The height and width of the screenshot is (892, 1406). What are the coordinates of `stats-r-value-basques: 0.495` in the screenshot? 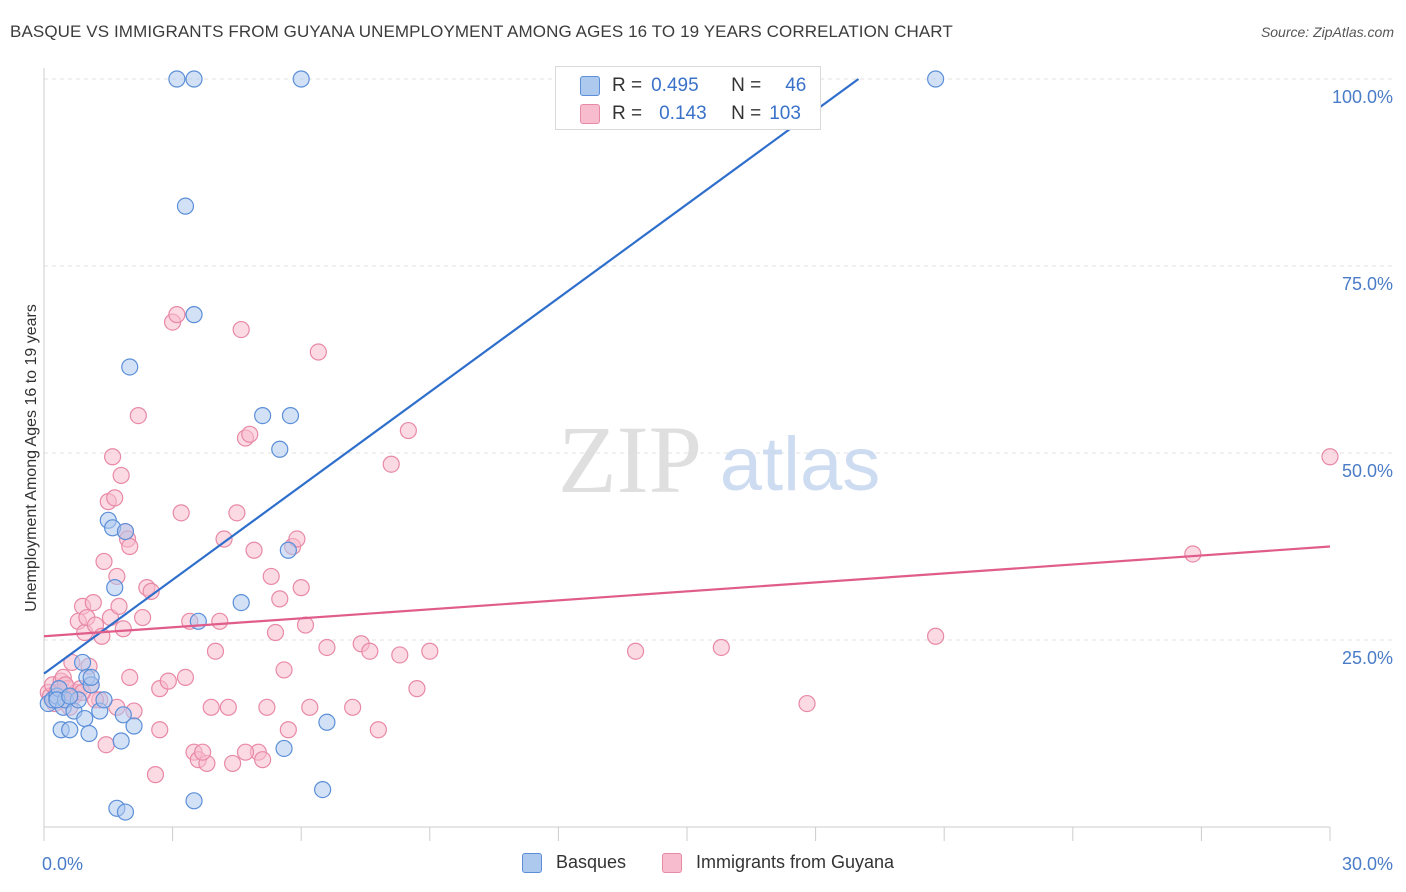 It's located at (675, 85).